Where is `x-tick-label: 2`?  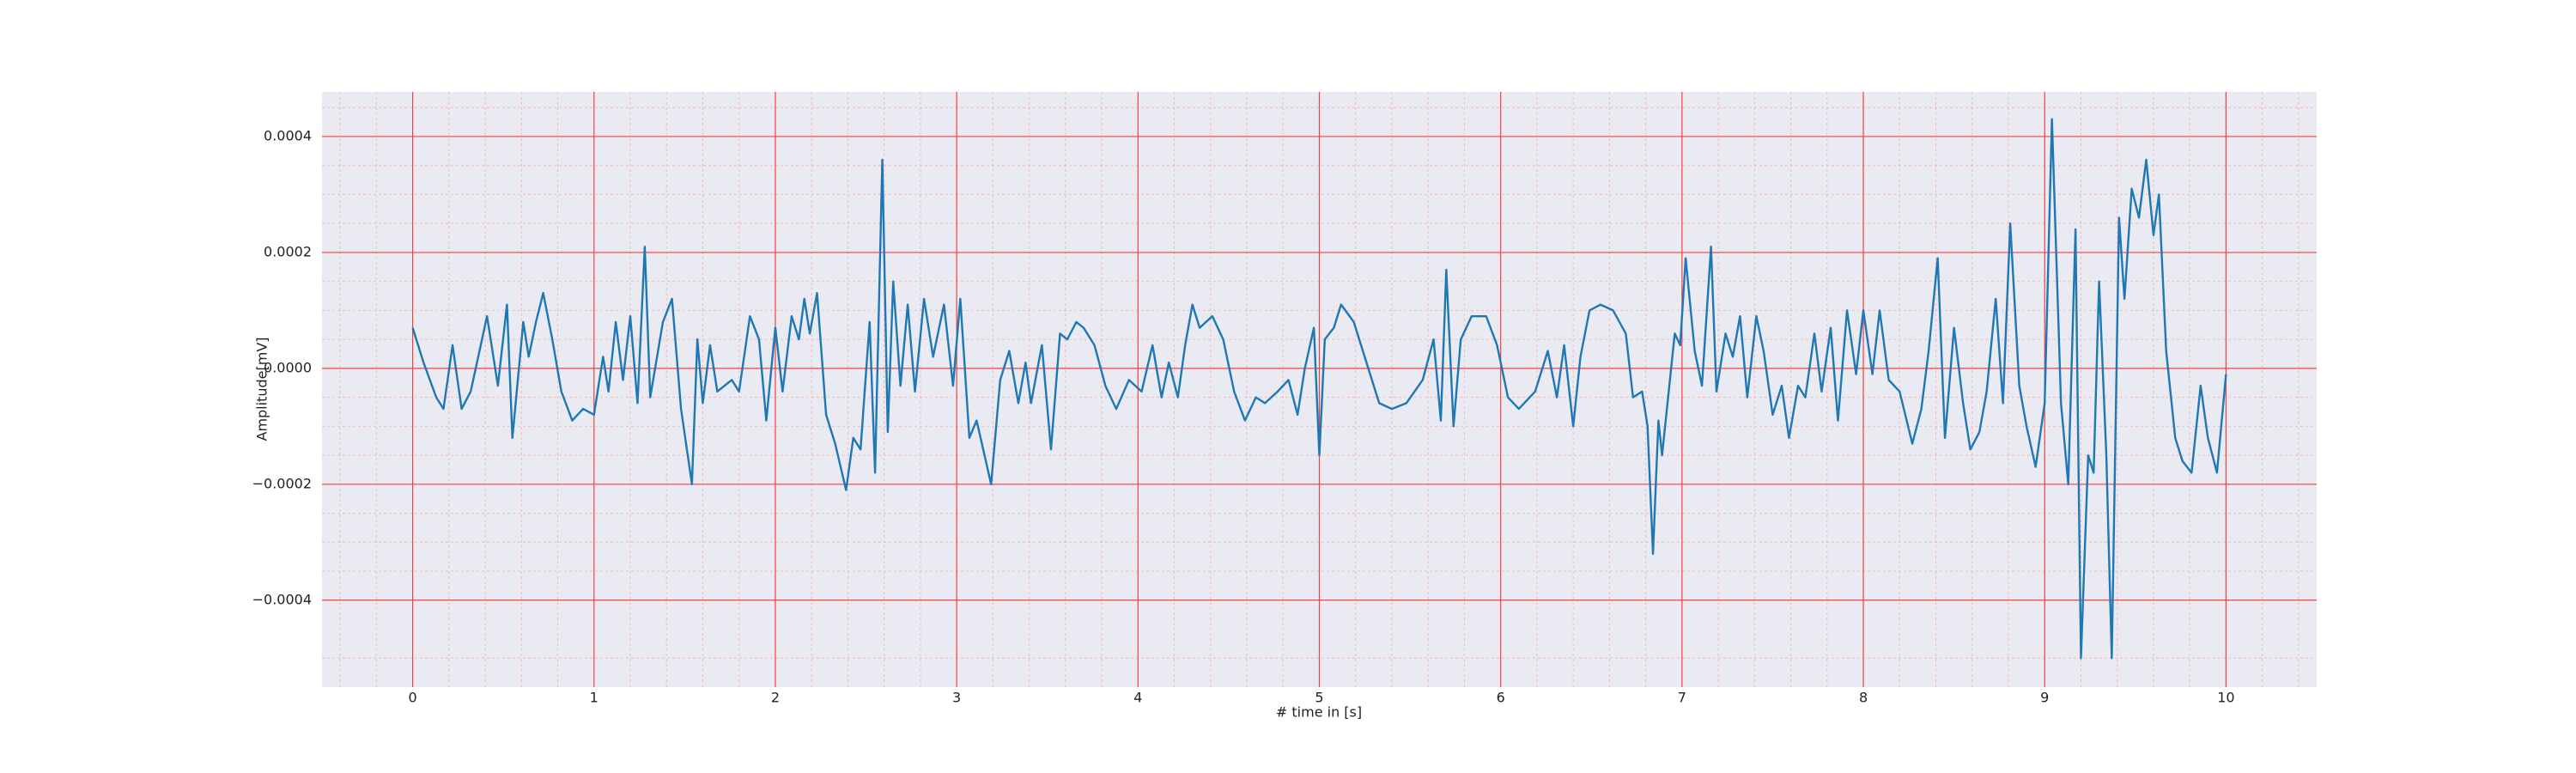 x-tick-label: 2 is located at coordinates (775, 698).